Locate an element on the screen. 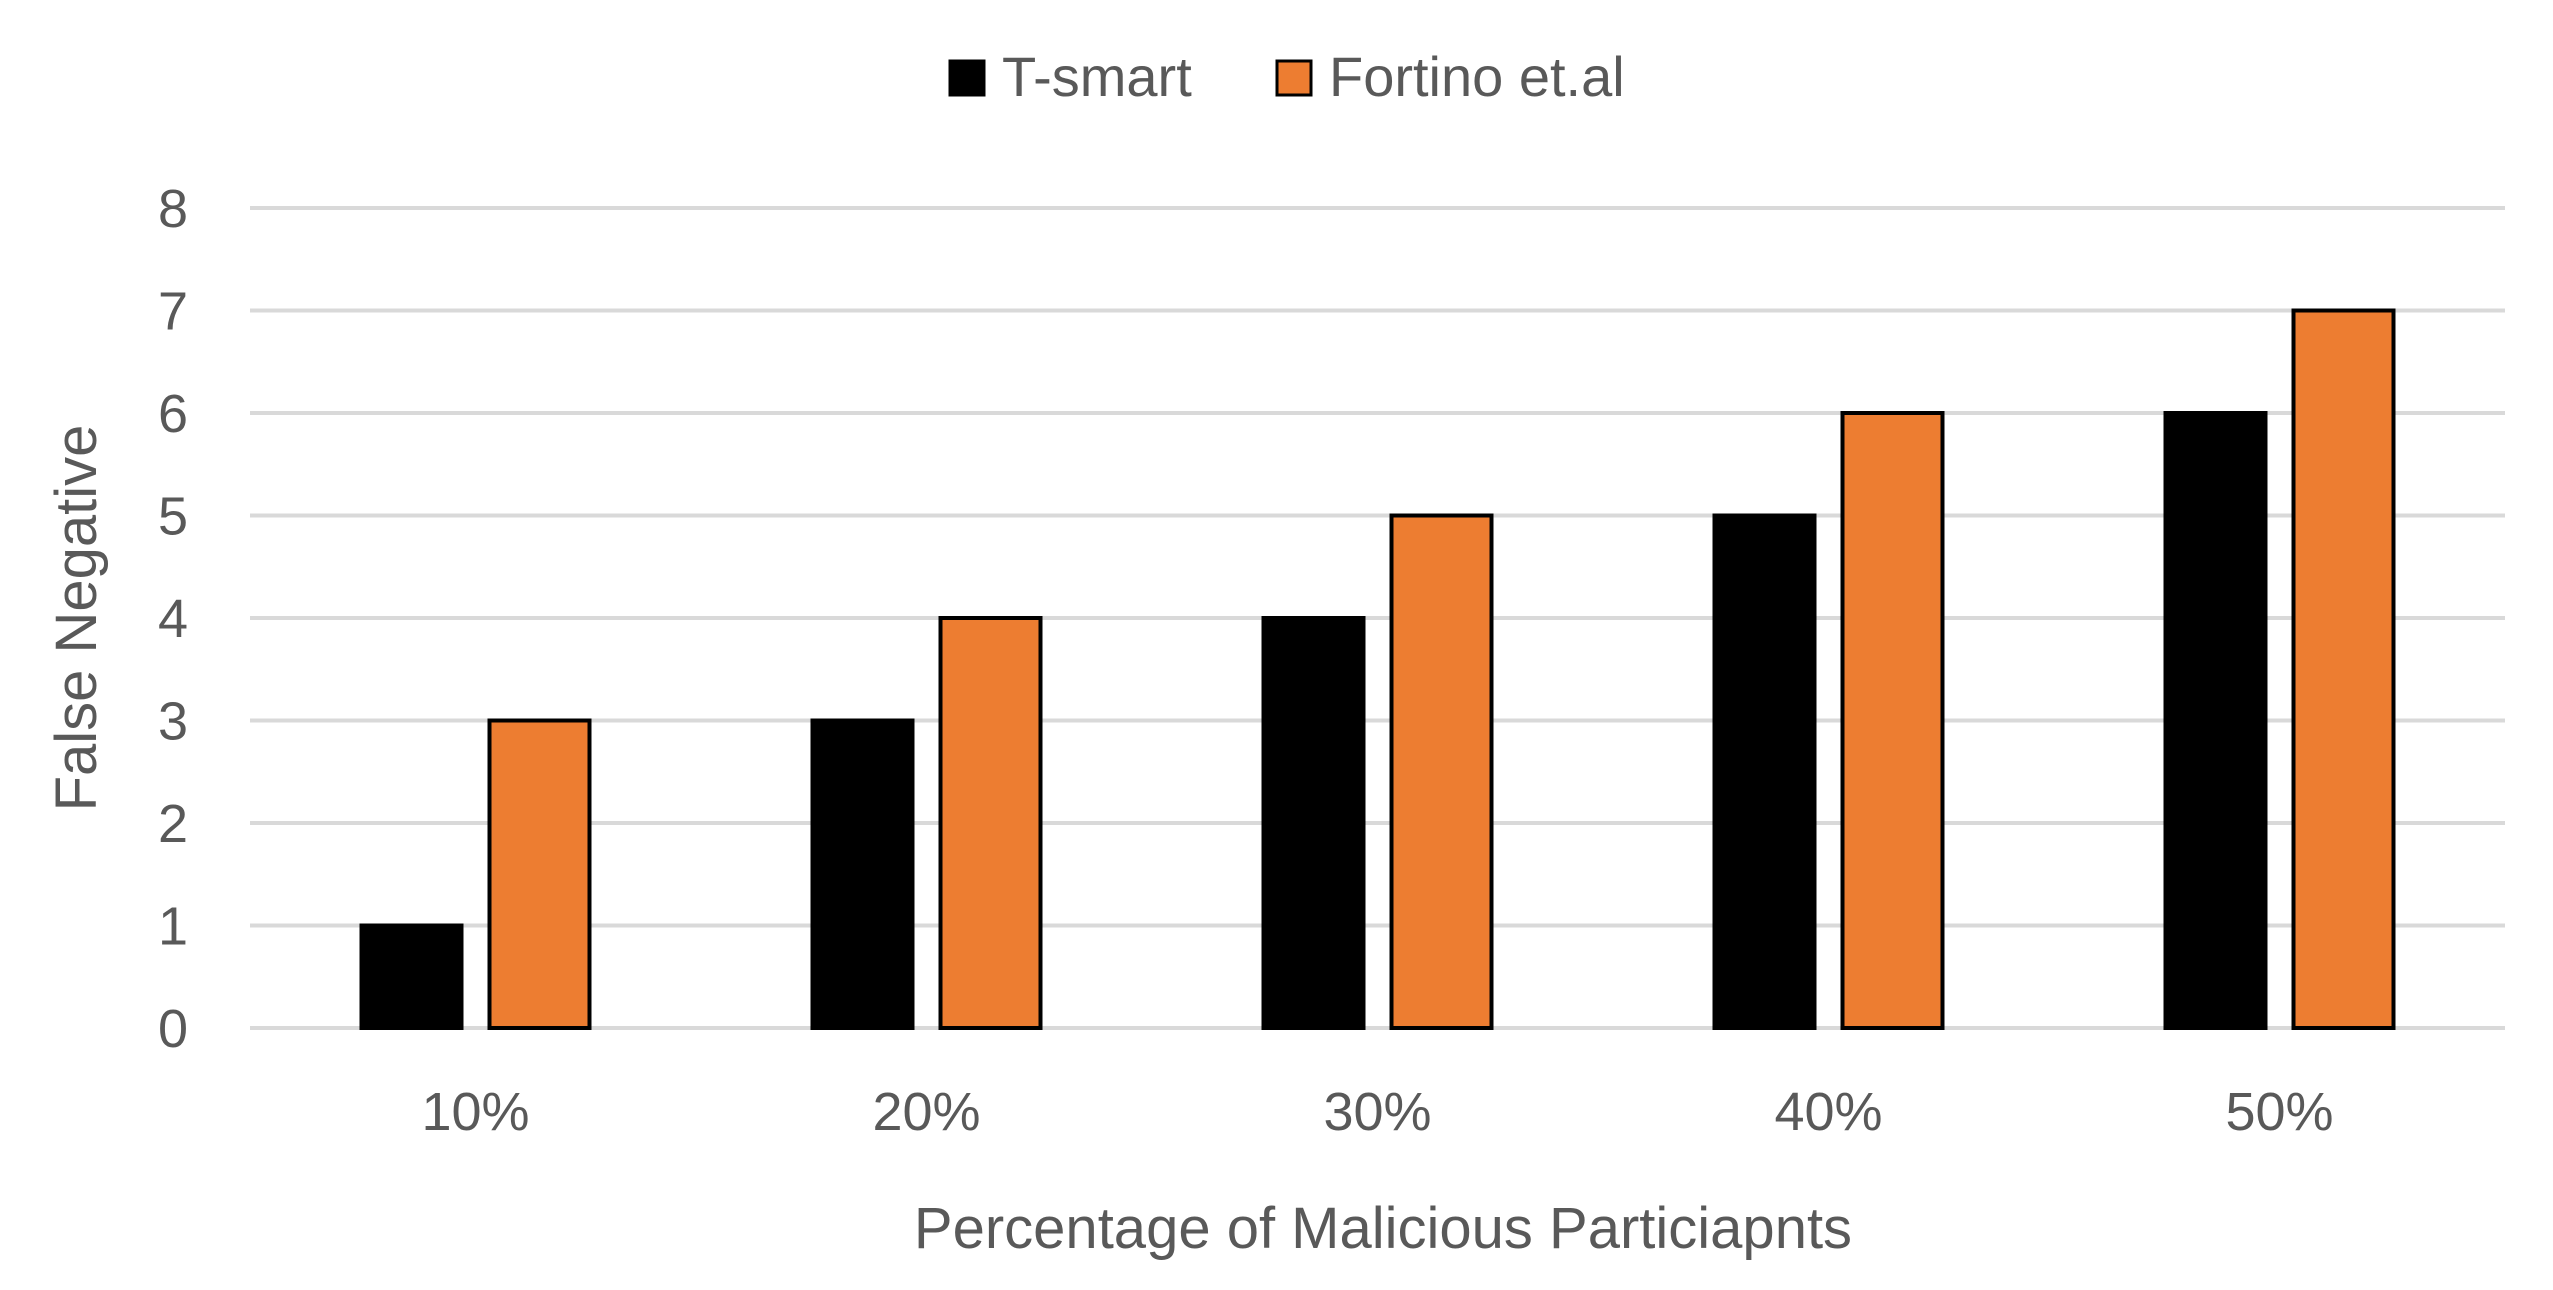  y-axis-ticks: 0 1 2 3 4 5 6 7 8 is located at coordinates (173, 619).